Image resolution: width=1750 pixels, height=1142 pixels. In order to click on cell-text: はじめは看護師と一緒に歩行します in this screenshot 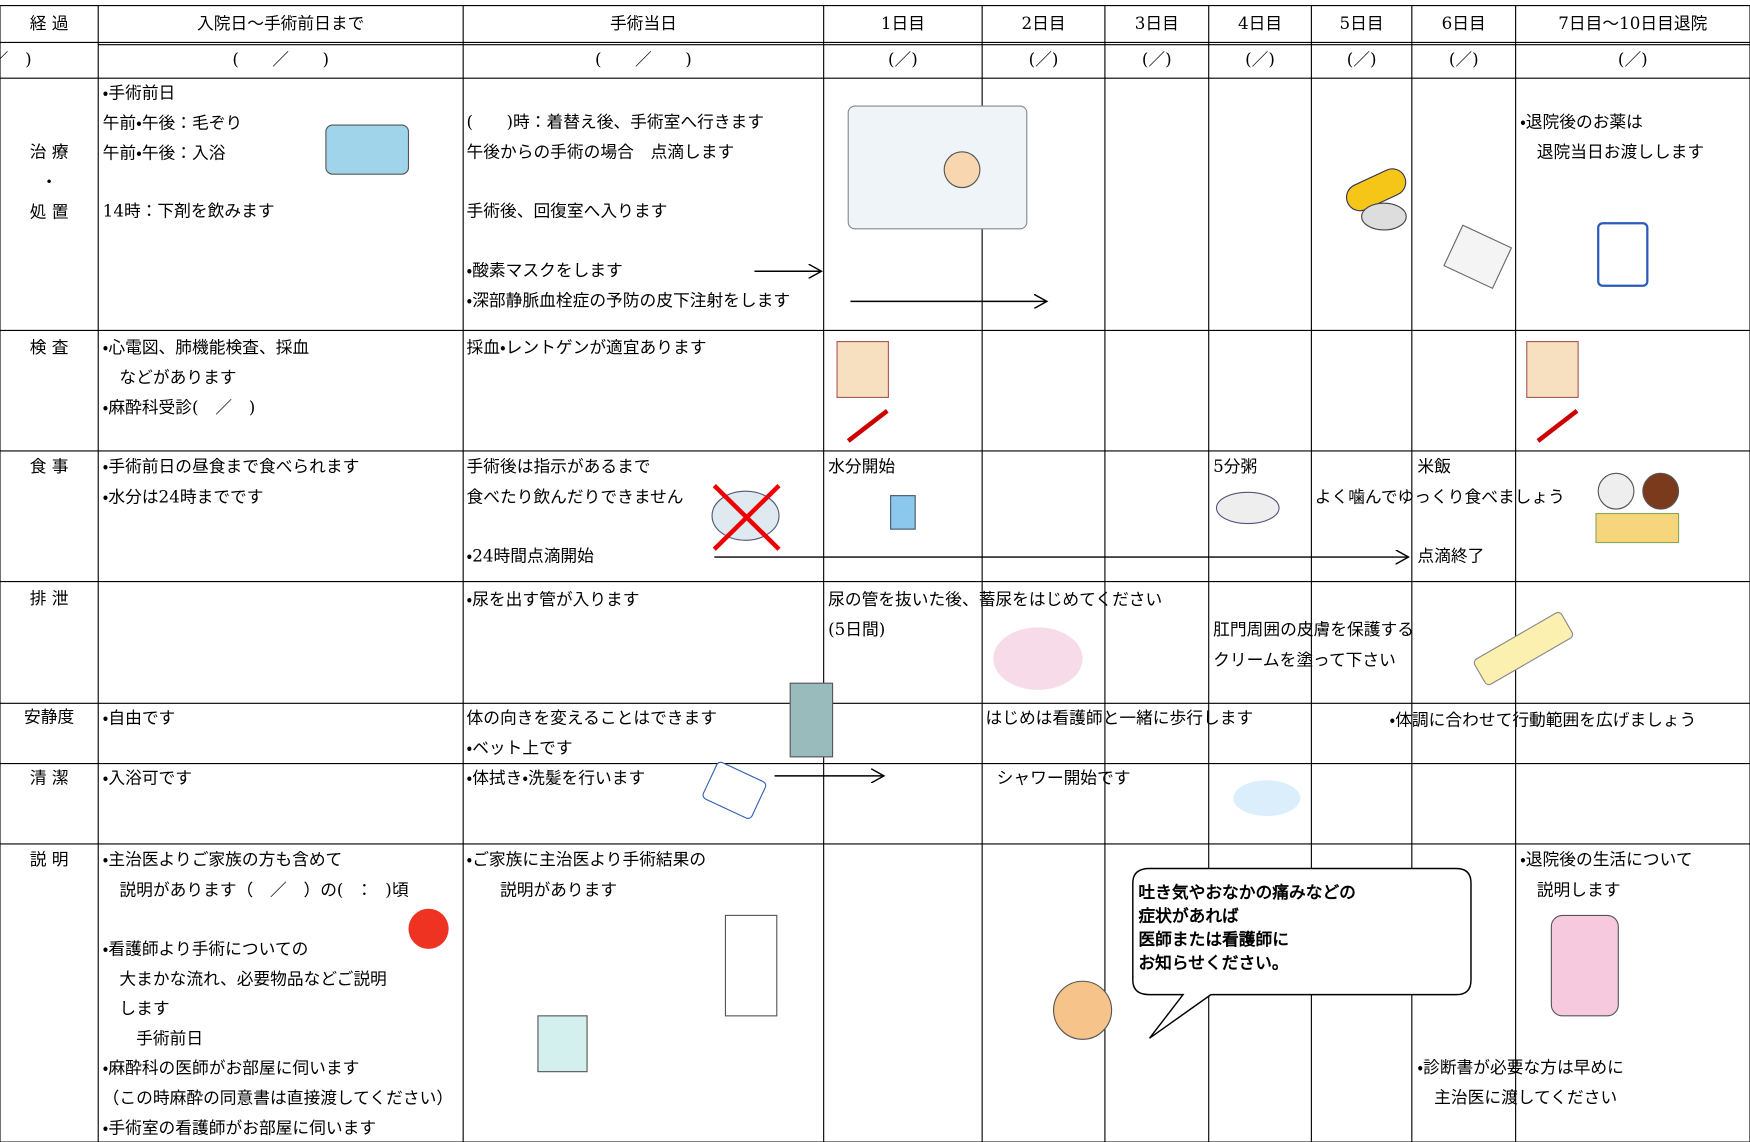, I will do `click(1119, 717)`.